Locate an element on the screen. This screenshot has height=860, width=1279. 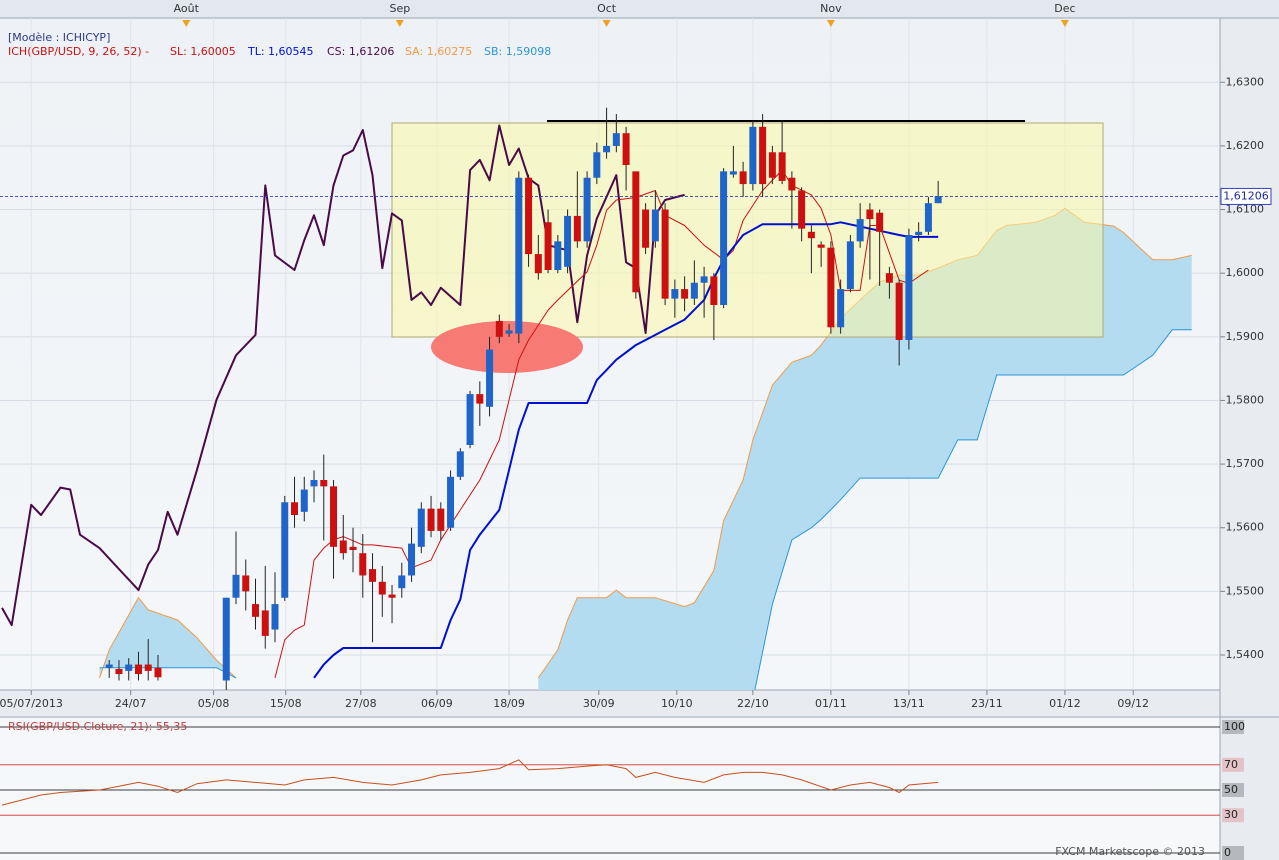
tl-label: TL: 1,60545 is located at coordinates (280, 51).